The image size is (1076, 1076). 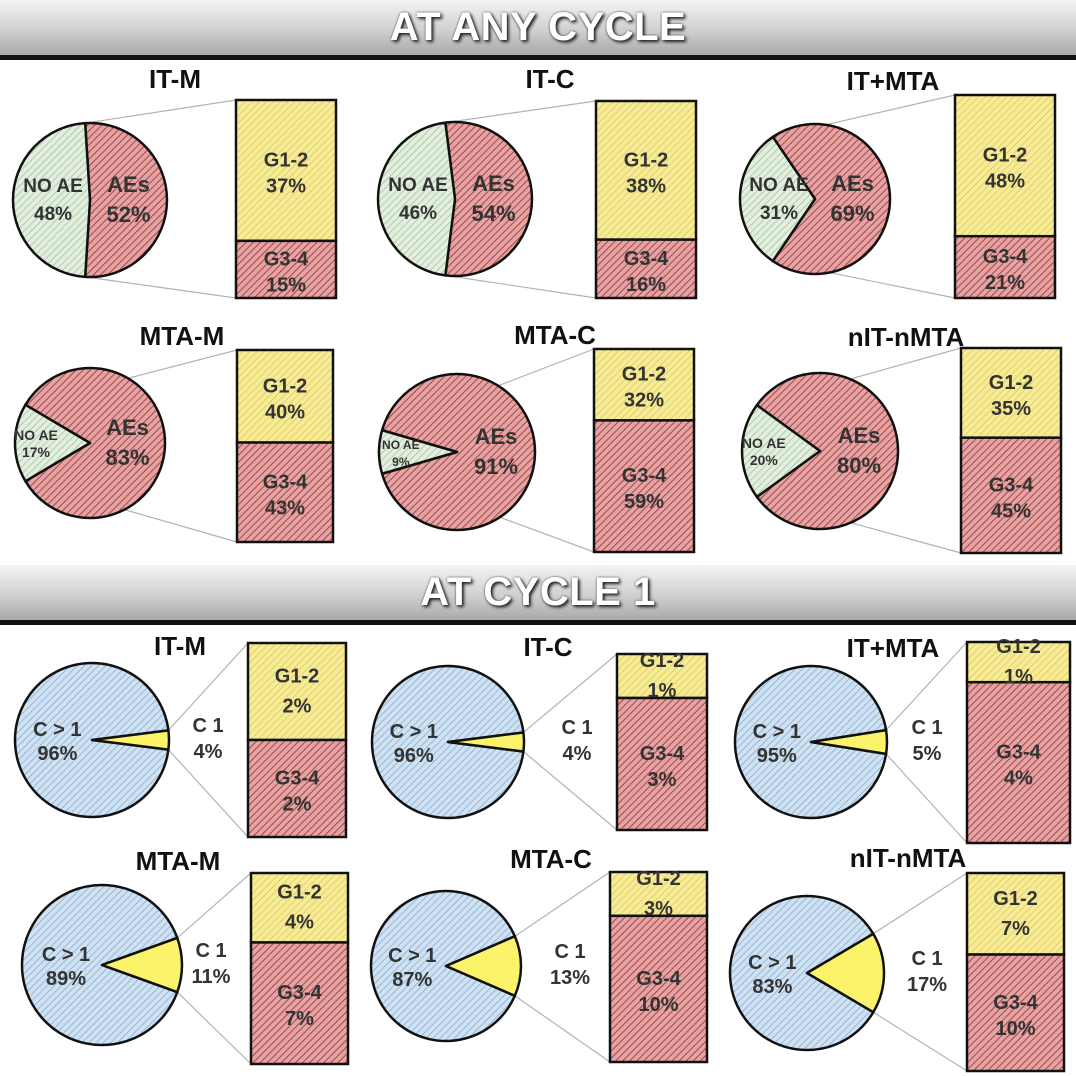 What do you see at coordinates (127, 457) in the screenshot?
I see `pie-value-aes: 83%` at bounding box center [127, 457].